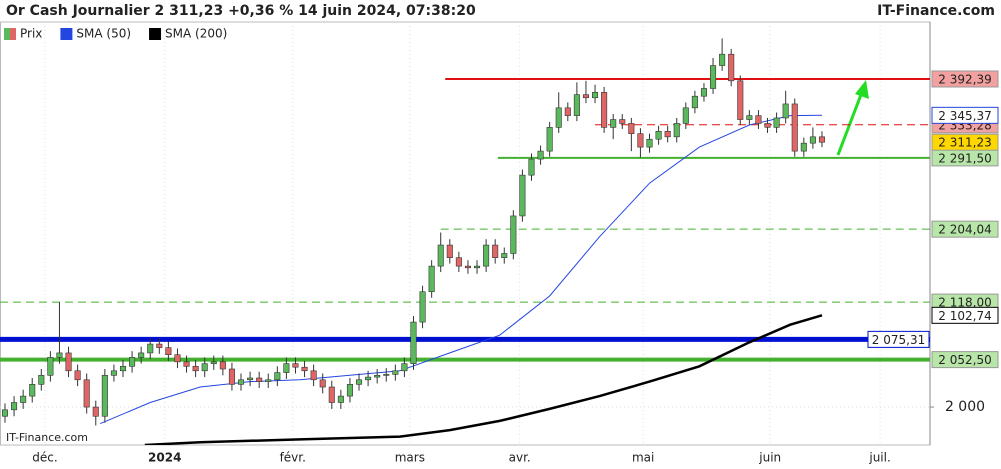 Image resolution: width=1001 pixels, height=469 pixels. What do you see at coordinates (964, 143) in the screenshot?
I see `label-text: 2 311,23` at bounding box center [964, 143].